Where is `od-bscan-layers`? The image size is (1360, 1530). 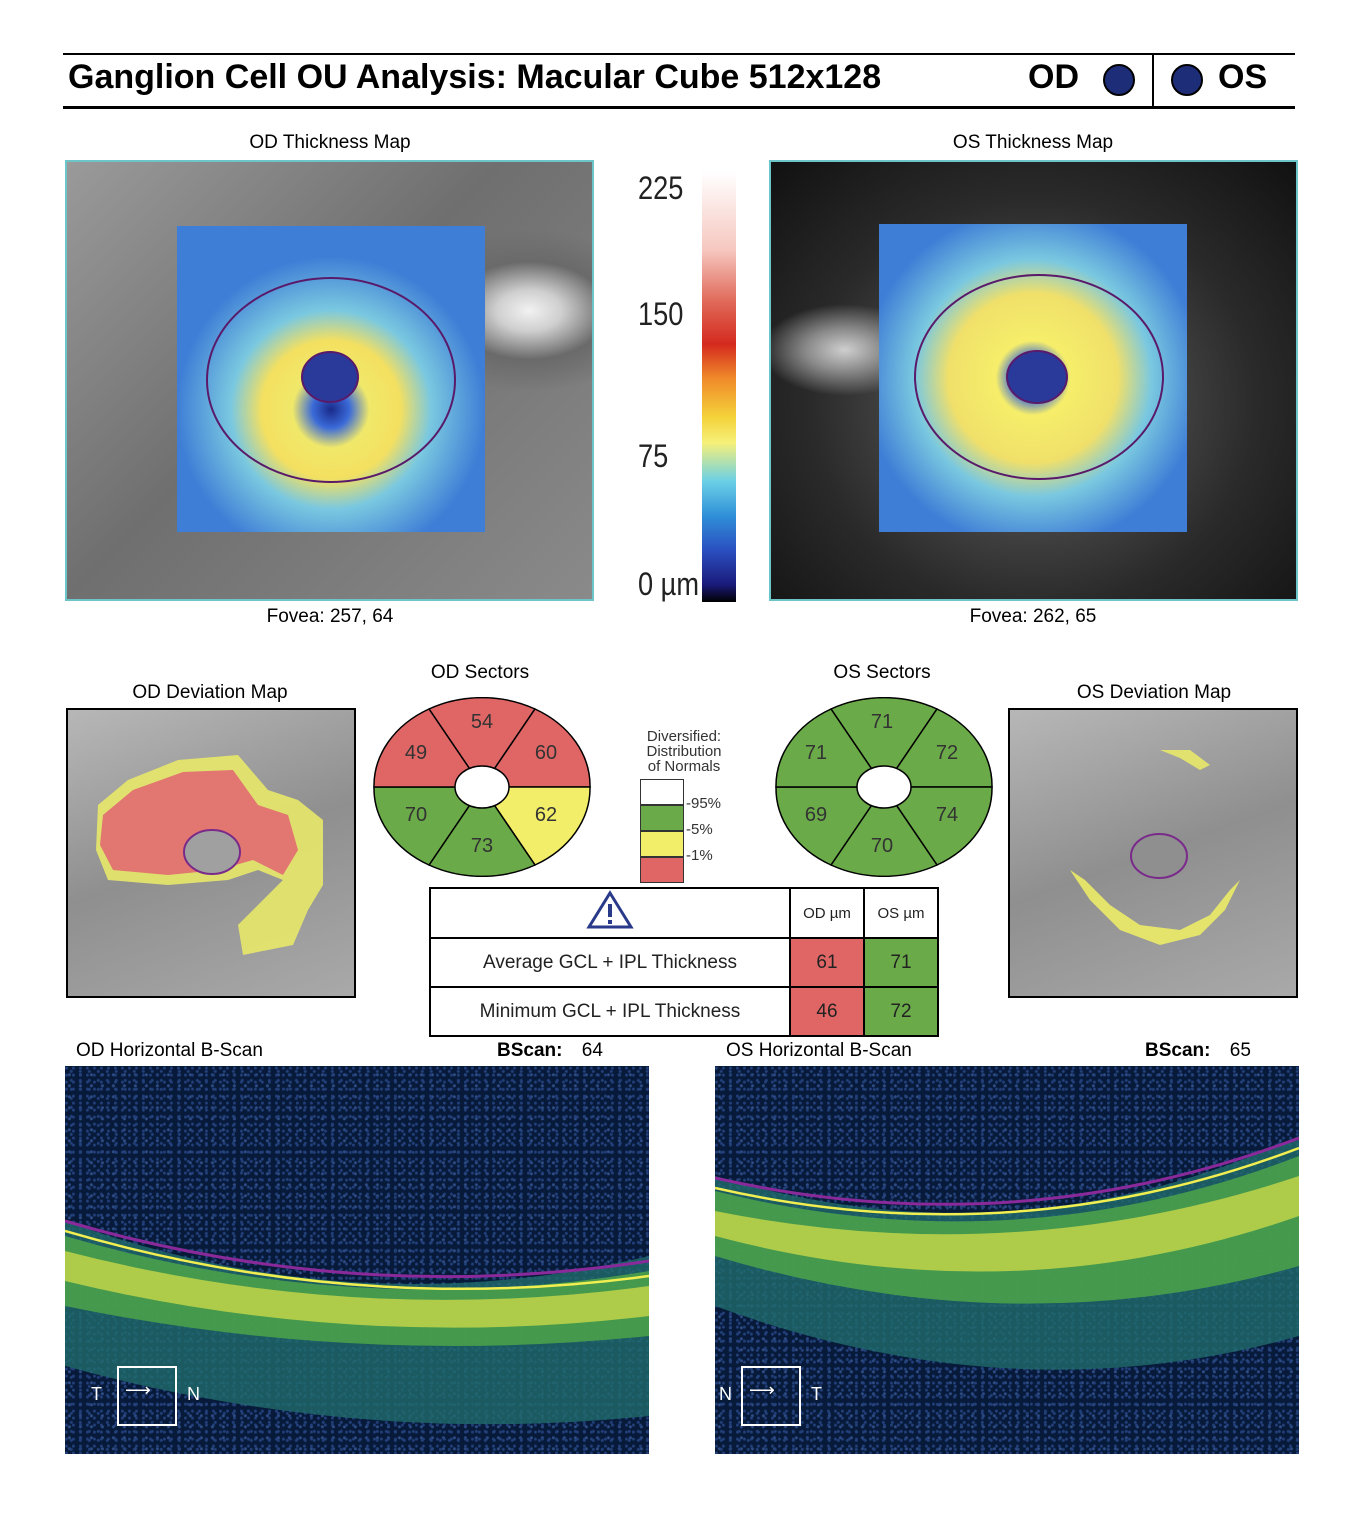
od-bscan-layers is located at coordinates (357, 1322).